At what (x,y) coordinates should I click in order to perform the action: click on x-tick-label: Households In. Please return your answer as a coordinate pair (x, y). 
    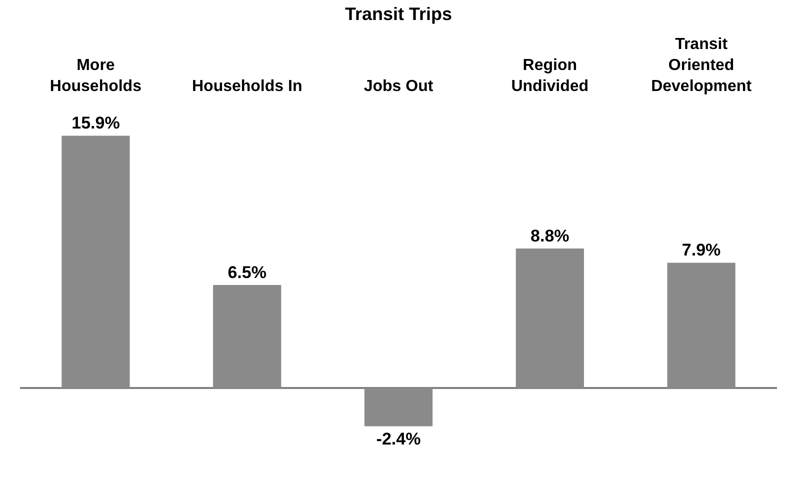
    Looking at the image, I should click on (247, 86).